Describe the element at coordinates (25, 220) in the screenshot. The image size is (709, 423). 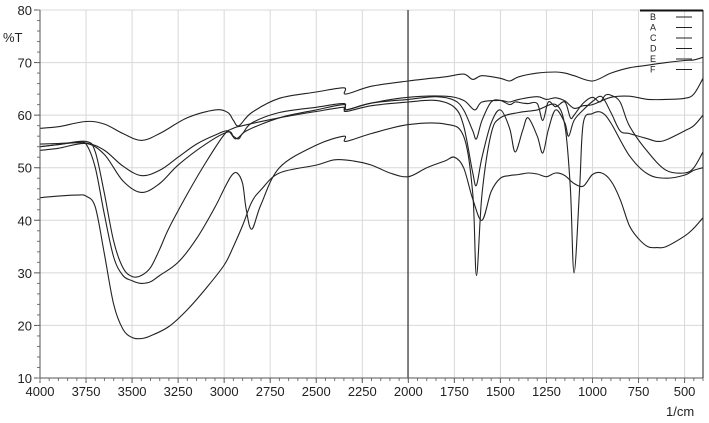
I see `y-tick-label: 40` at that location.